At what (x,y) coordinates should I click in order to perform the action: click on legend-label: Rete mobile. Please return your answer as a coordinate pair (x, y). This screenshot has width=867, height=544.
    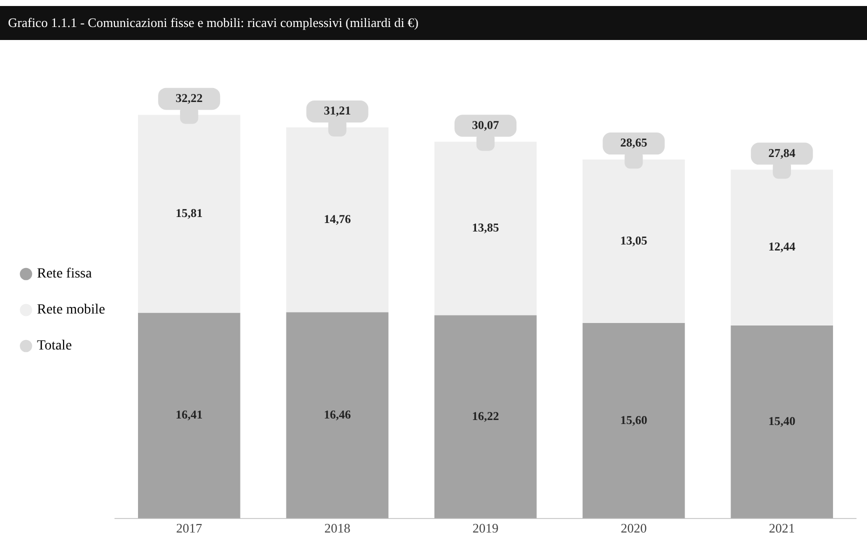
    Looking at the image, I should click on (71, 310).